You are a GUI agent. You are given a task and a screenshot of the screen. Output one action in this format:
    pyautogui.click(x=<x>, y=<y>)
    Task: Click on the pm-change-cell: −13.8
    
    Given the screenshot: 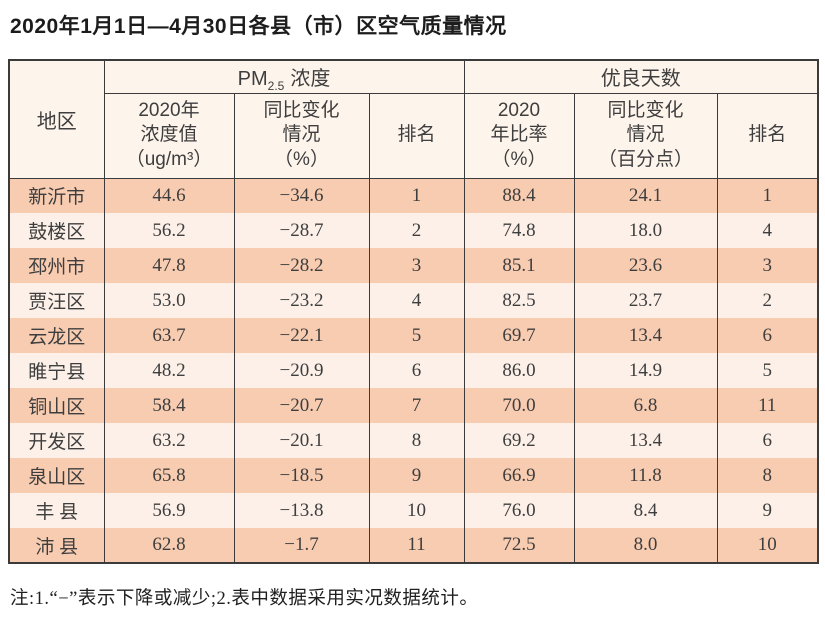 What is the action you would take?
    pyautogui.click(x=301, y=510)
    